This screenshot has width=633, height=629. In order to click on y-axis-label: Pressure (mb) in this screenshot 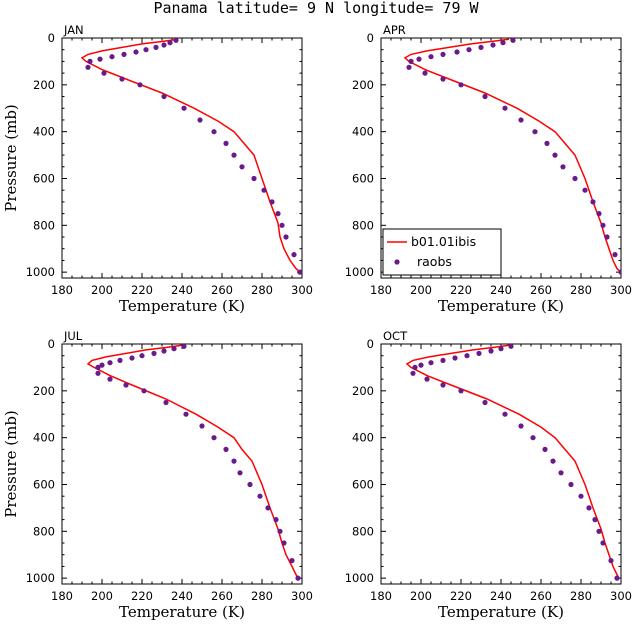, I will do `click(11, 464)`.